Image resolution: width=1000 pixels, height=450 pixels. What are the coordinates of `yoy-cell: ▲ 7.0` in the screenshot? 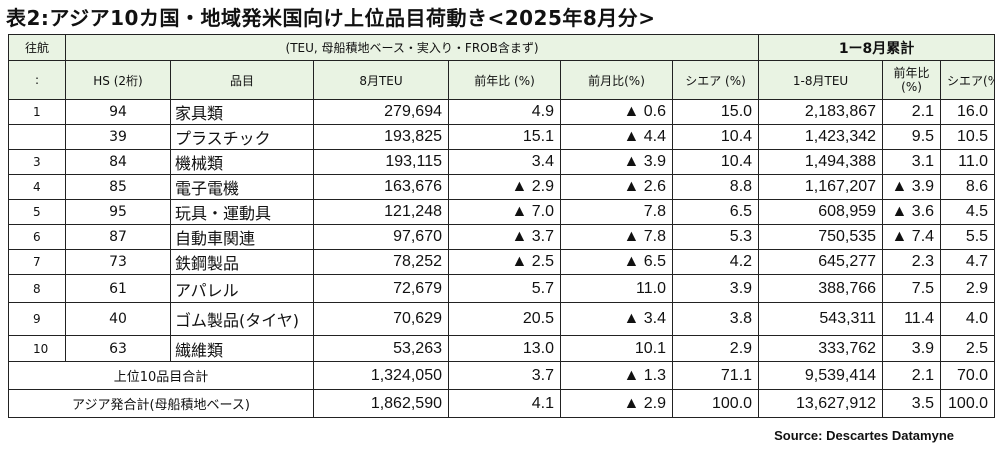 It's located at (504, 212).